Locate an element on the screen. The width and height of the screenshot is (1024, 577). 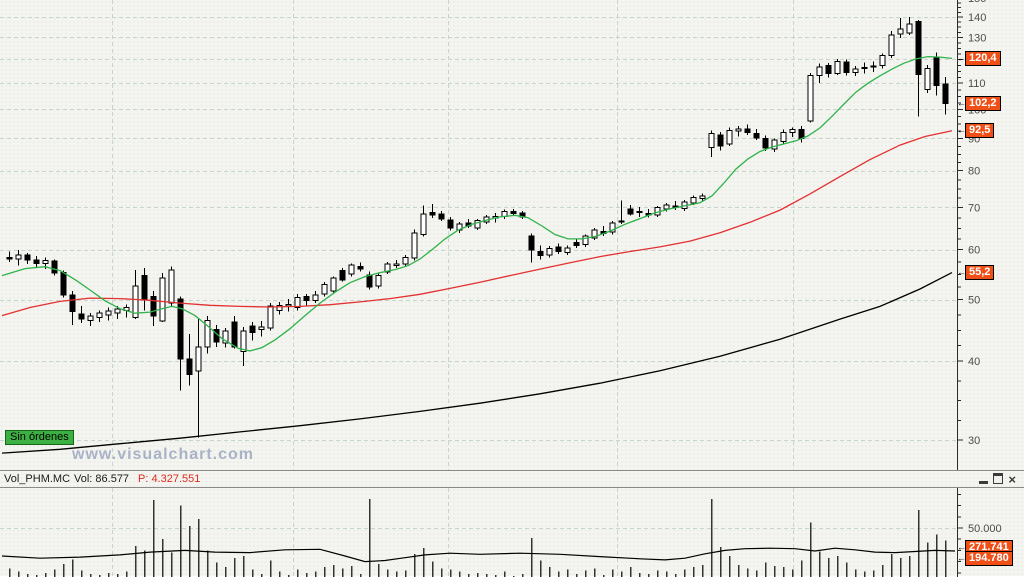
marker-value: 102,2 is located at coordinates (983, 103).